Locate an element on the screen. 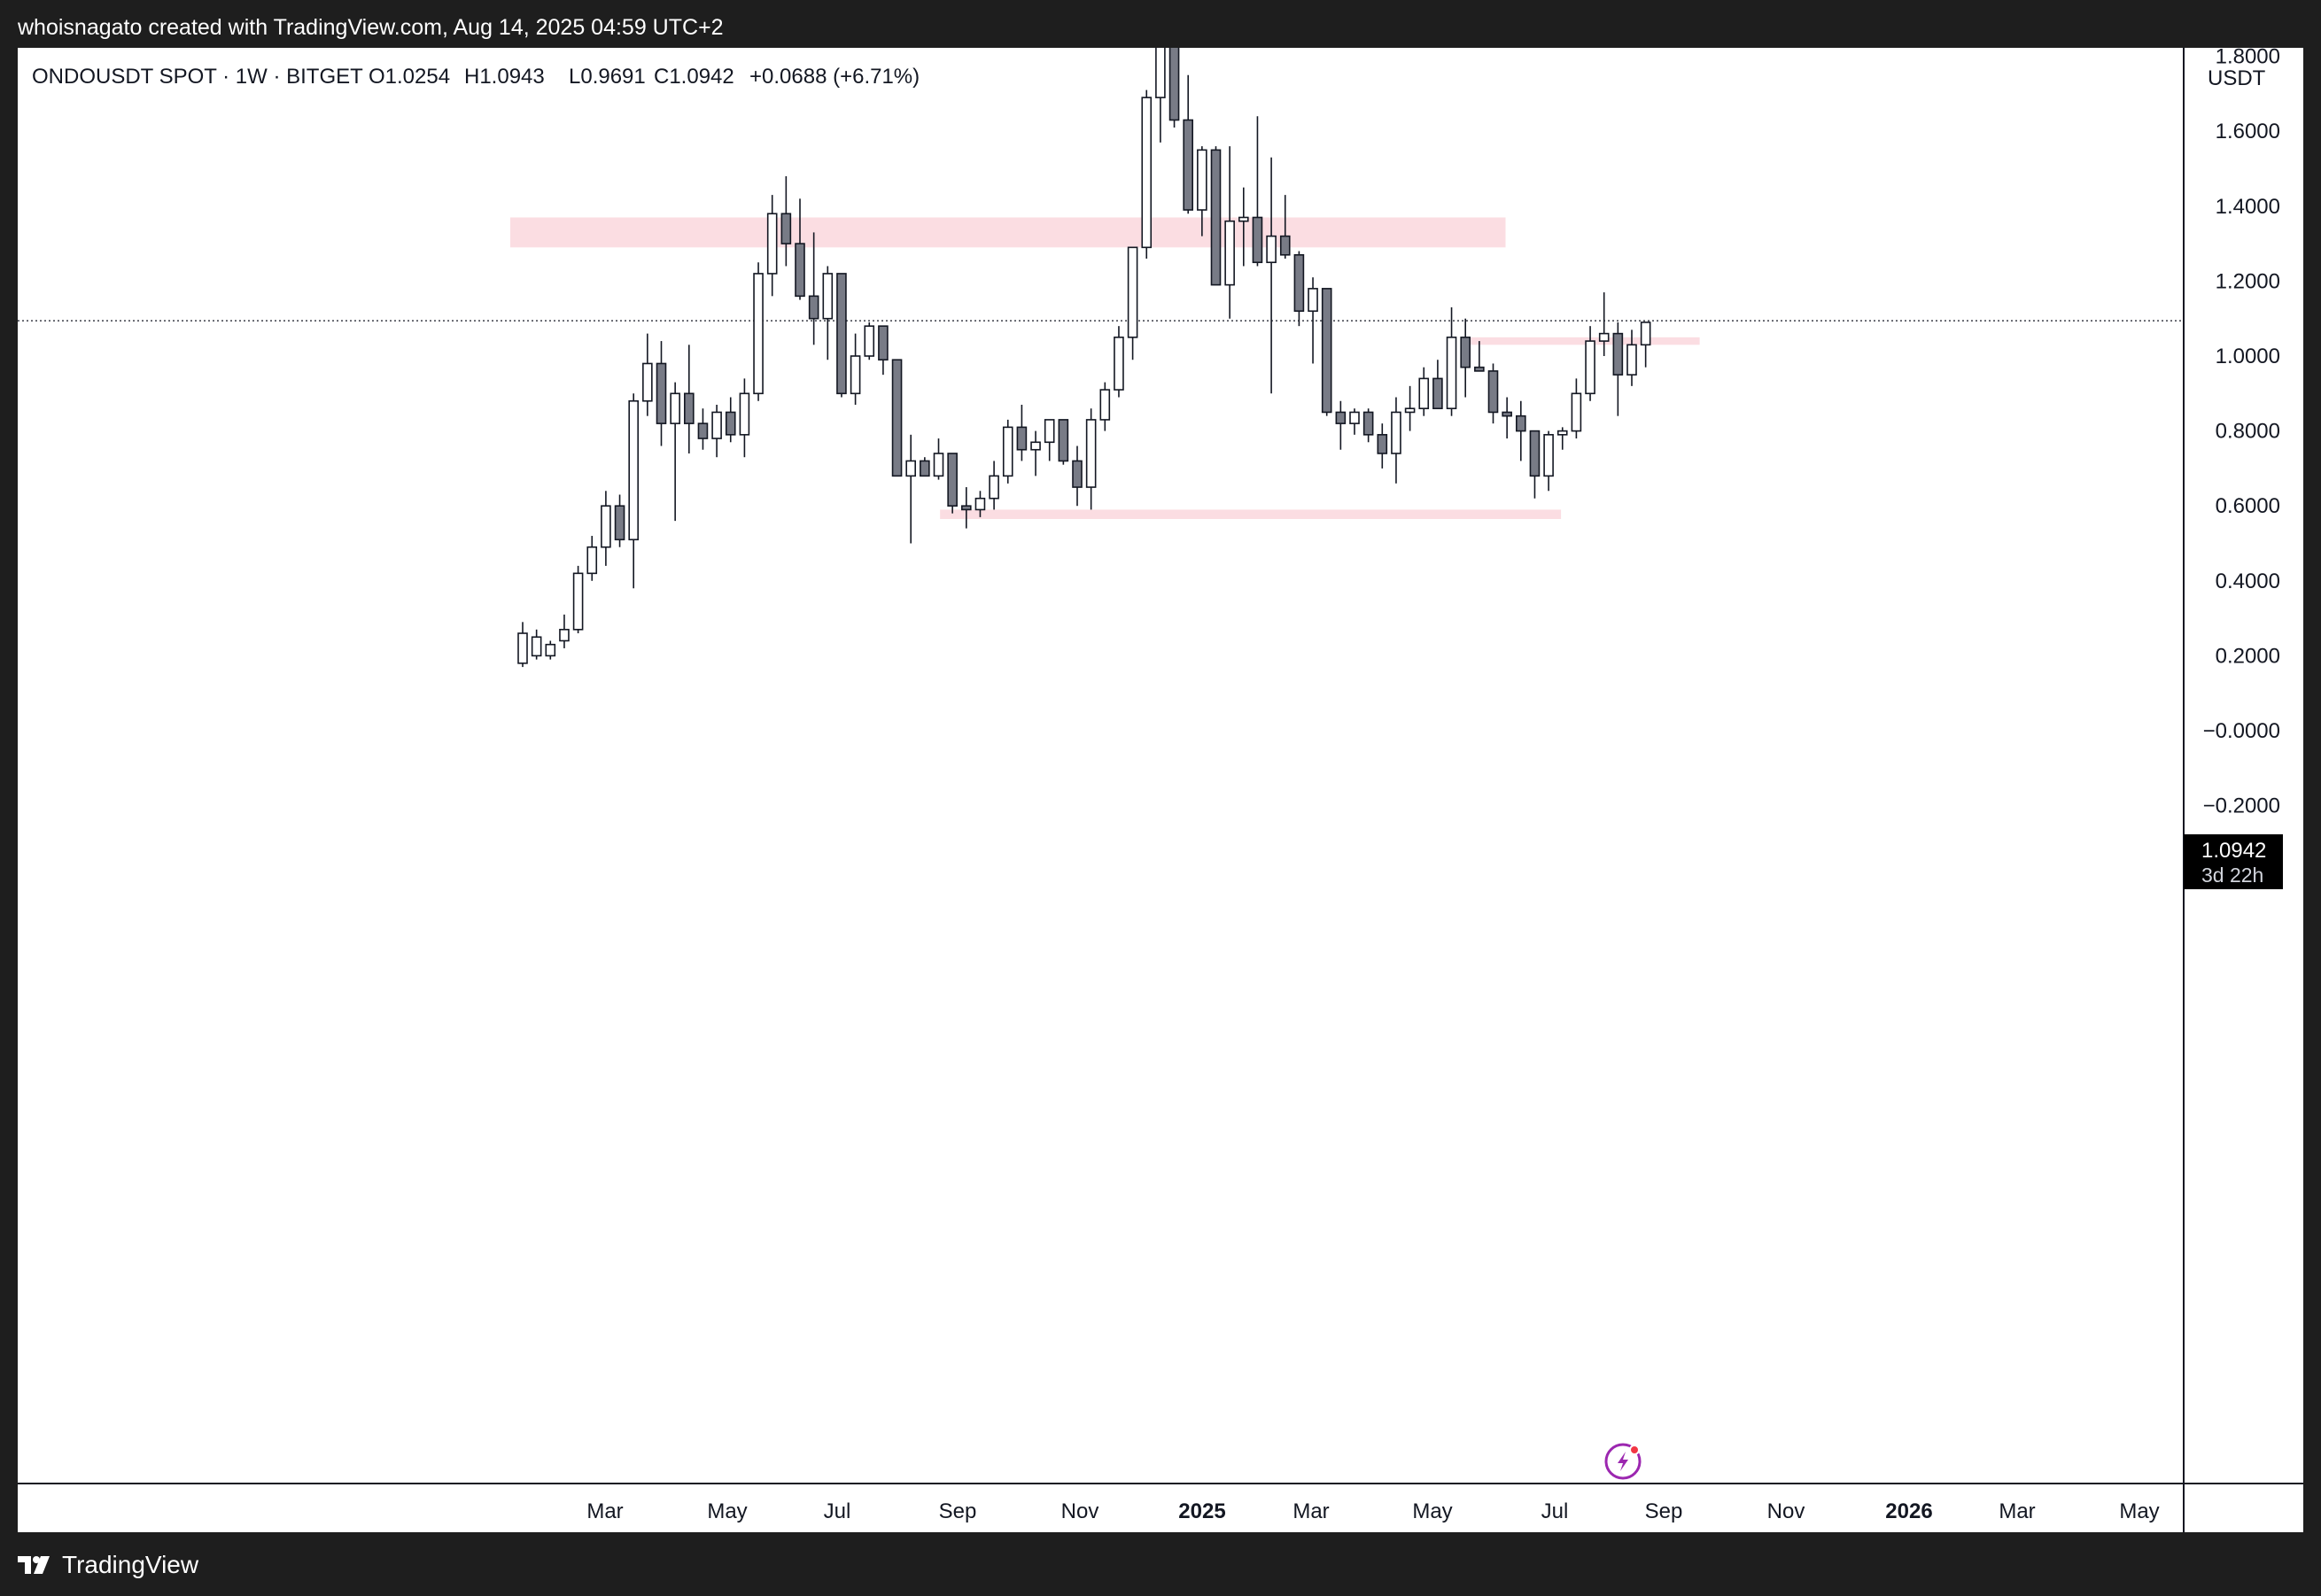 The height and width of the screenshot is (1596, 2321). tradingview-brand: TradingView is located at coordinates (108, 1565).